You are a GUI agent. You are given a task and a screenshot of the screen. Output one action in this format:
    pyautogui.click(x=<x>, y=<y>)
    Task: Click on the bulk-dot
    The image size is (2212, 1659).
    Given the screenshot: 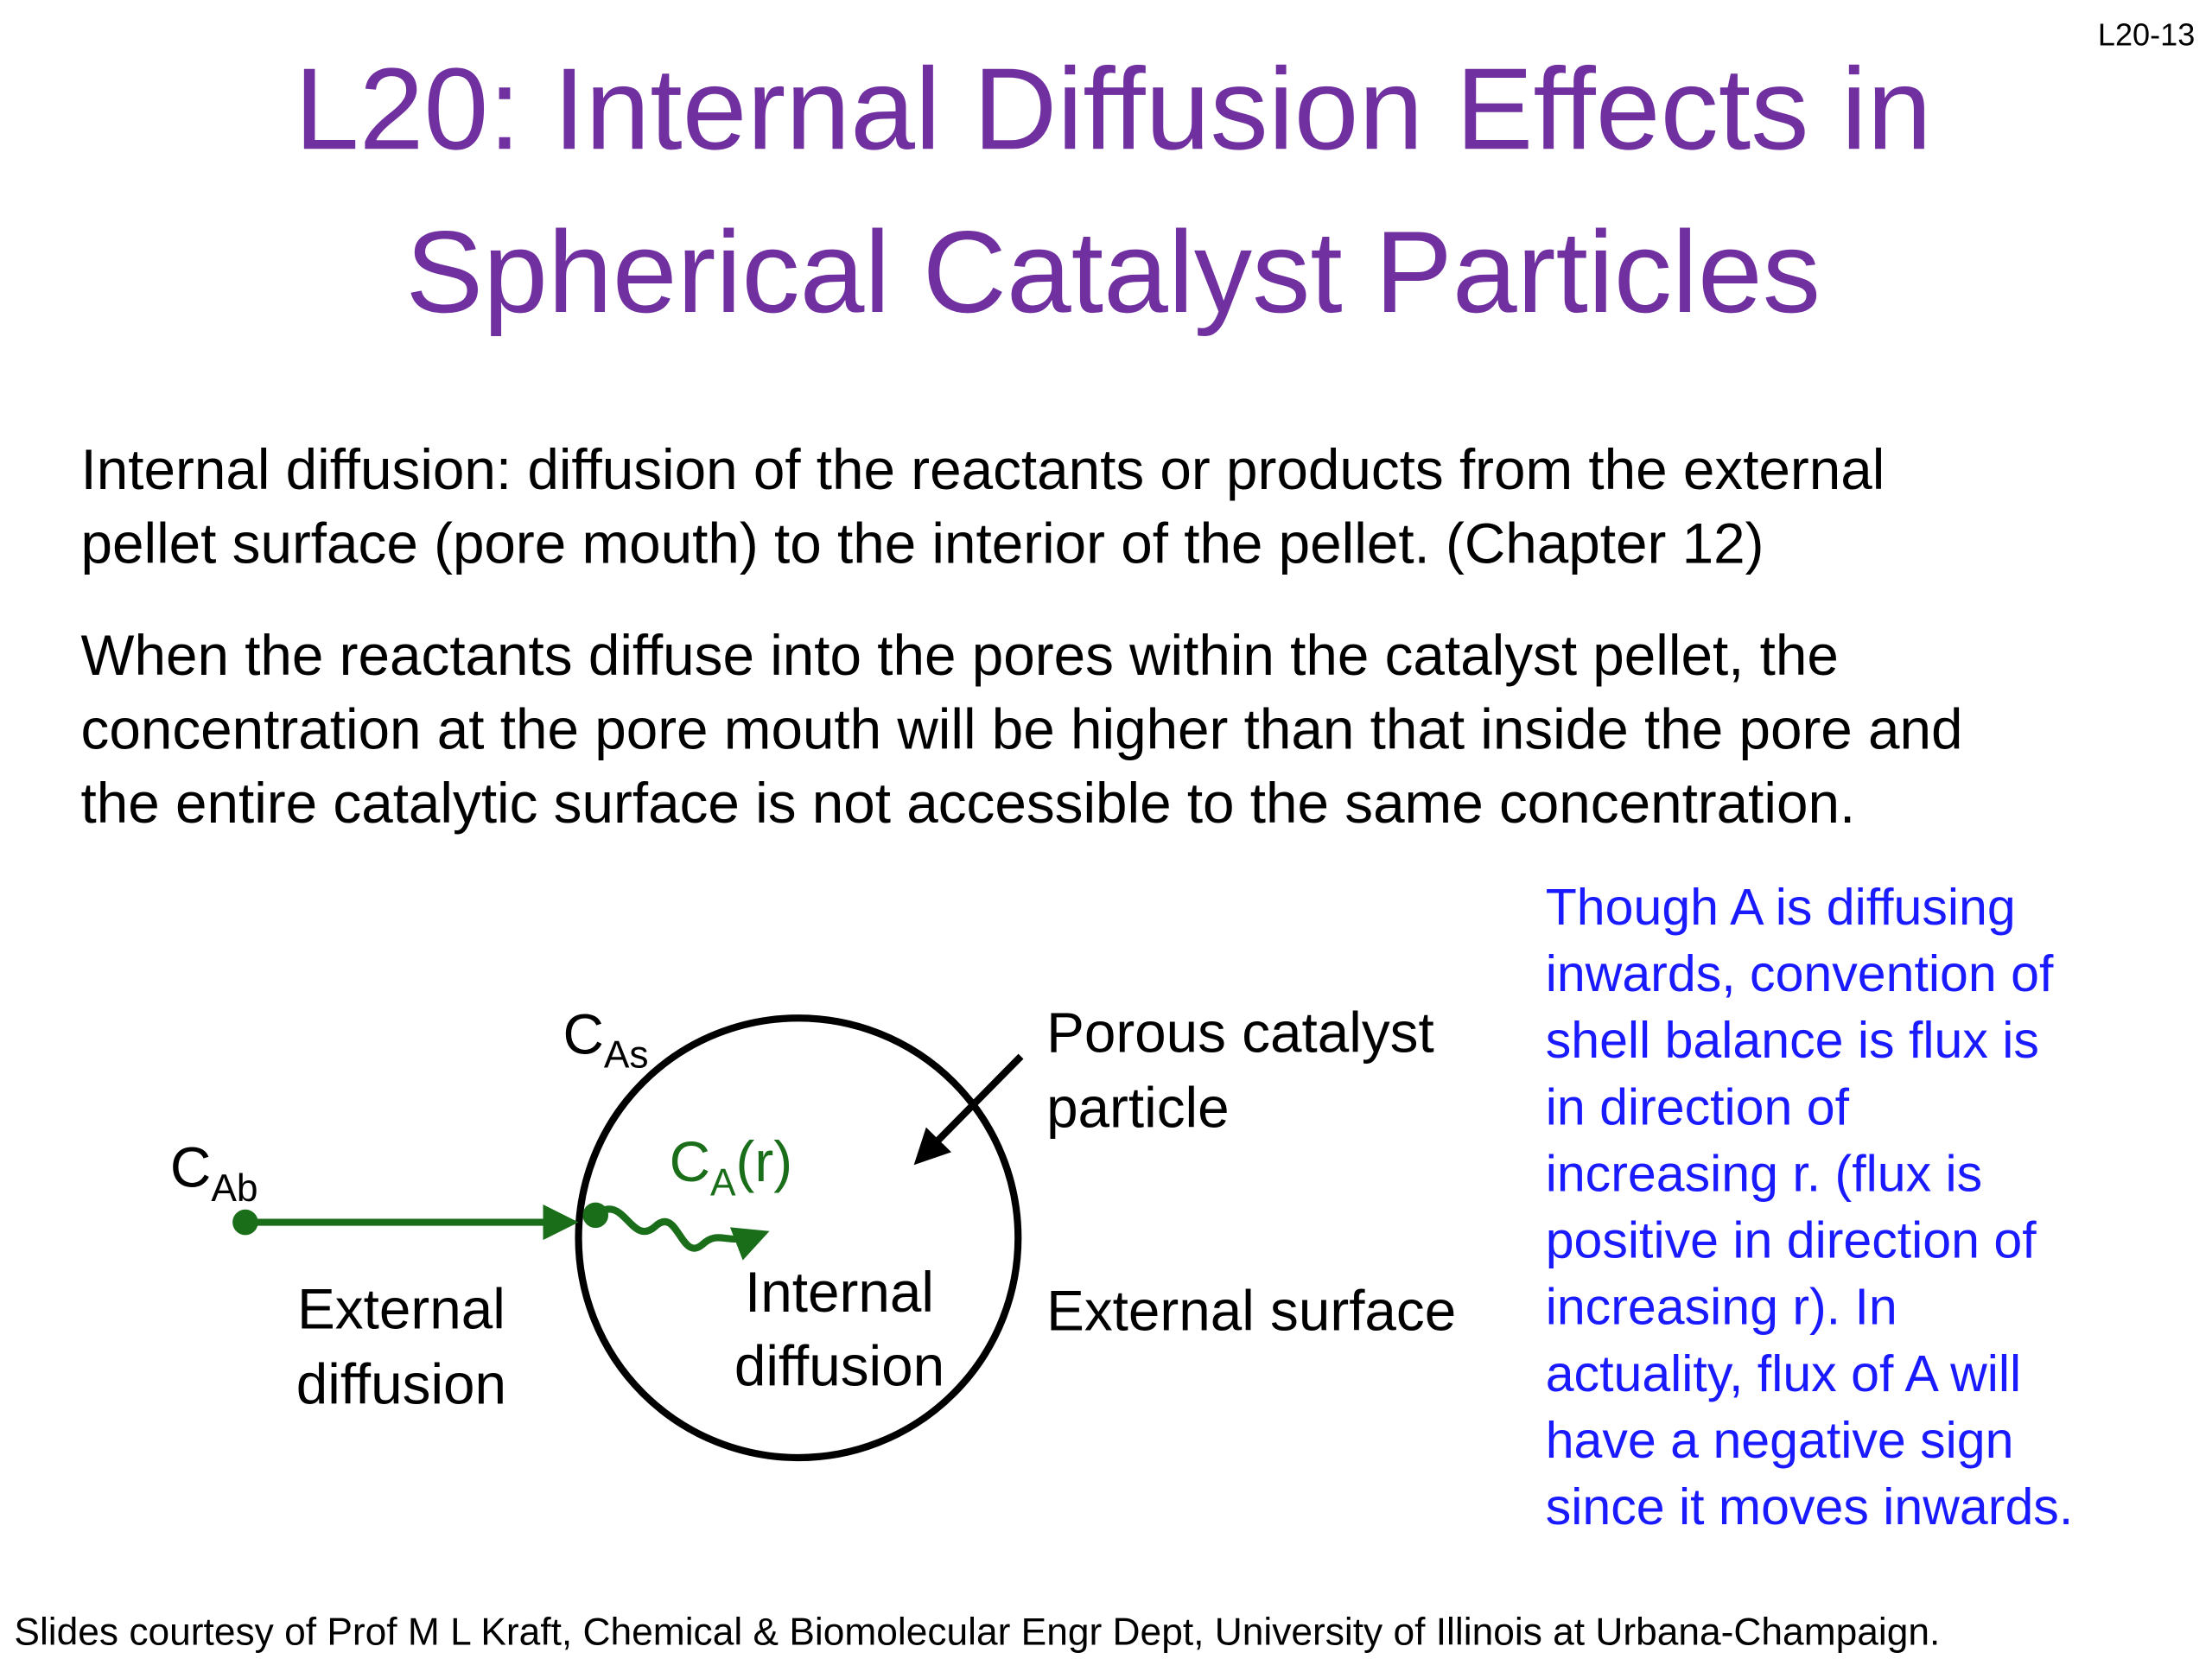 What is the action you would take?
    pyautogui.click(x=245, y=1222)
    